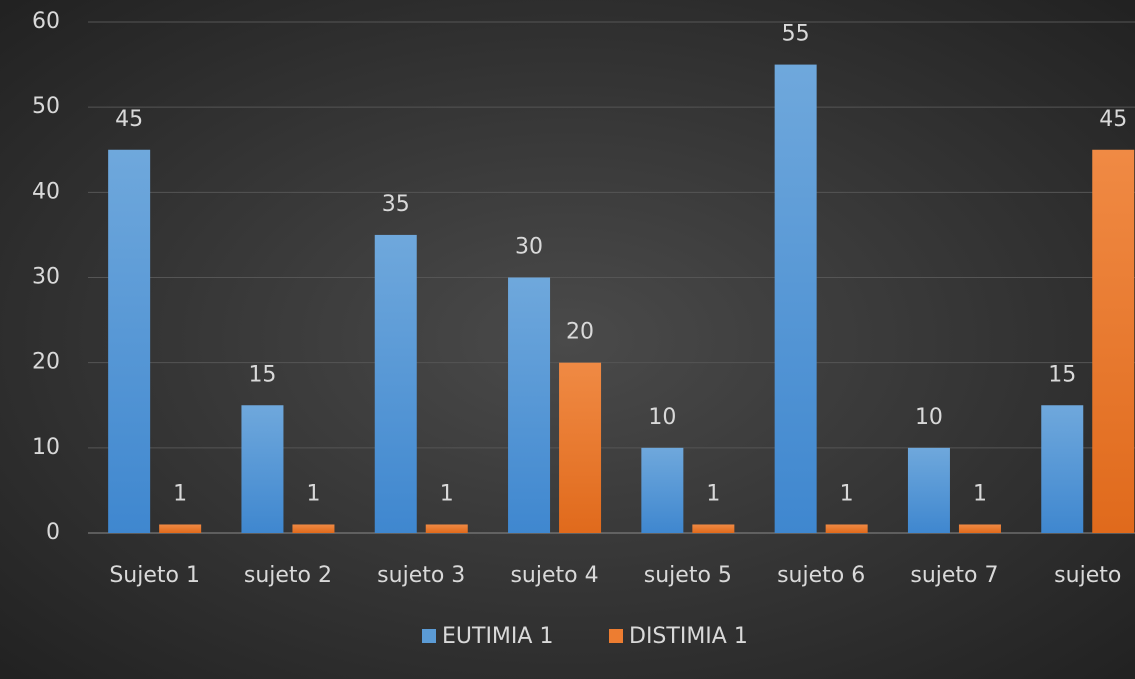 This screenshot has width=1135, height=679. I want to click on x-tick-label: sujeto 3, so click(421, 575).